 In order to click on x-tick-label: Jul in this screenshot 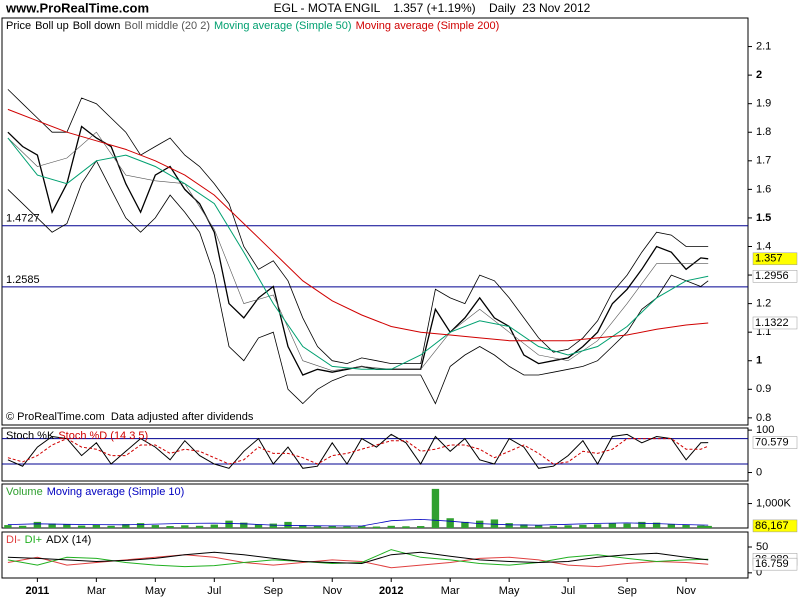, I will do `click(568, 591)`.